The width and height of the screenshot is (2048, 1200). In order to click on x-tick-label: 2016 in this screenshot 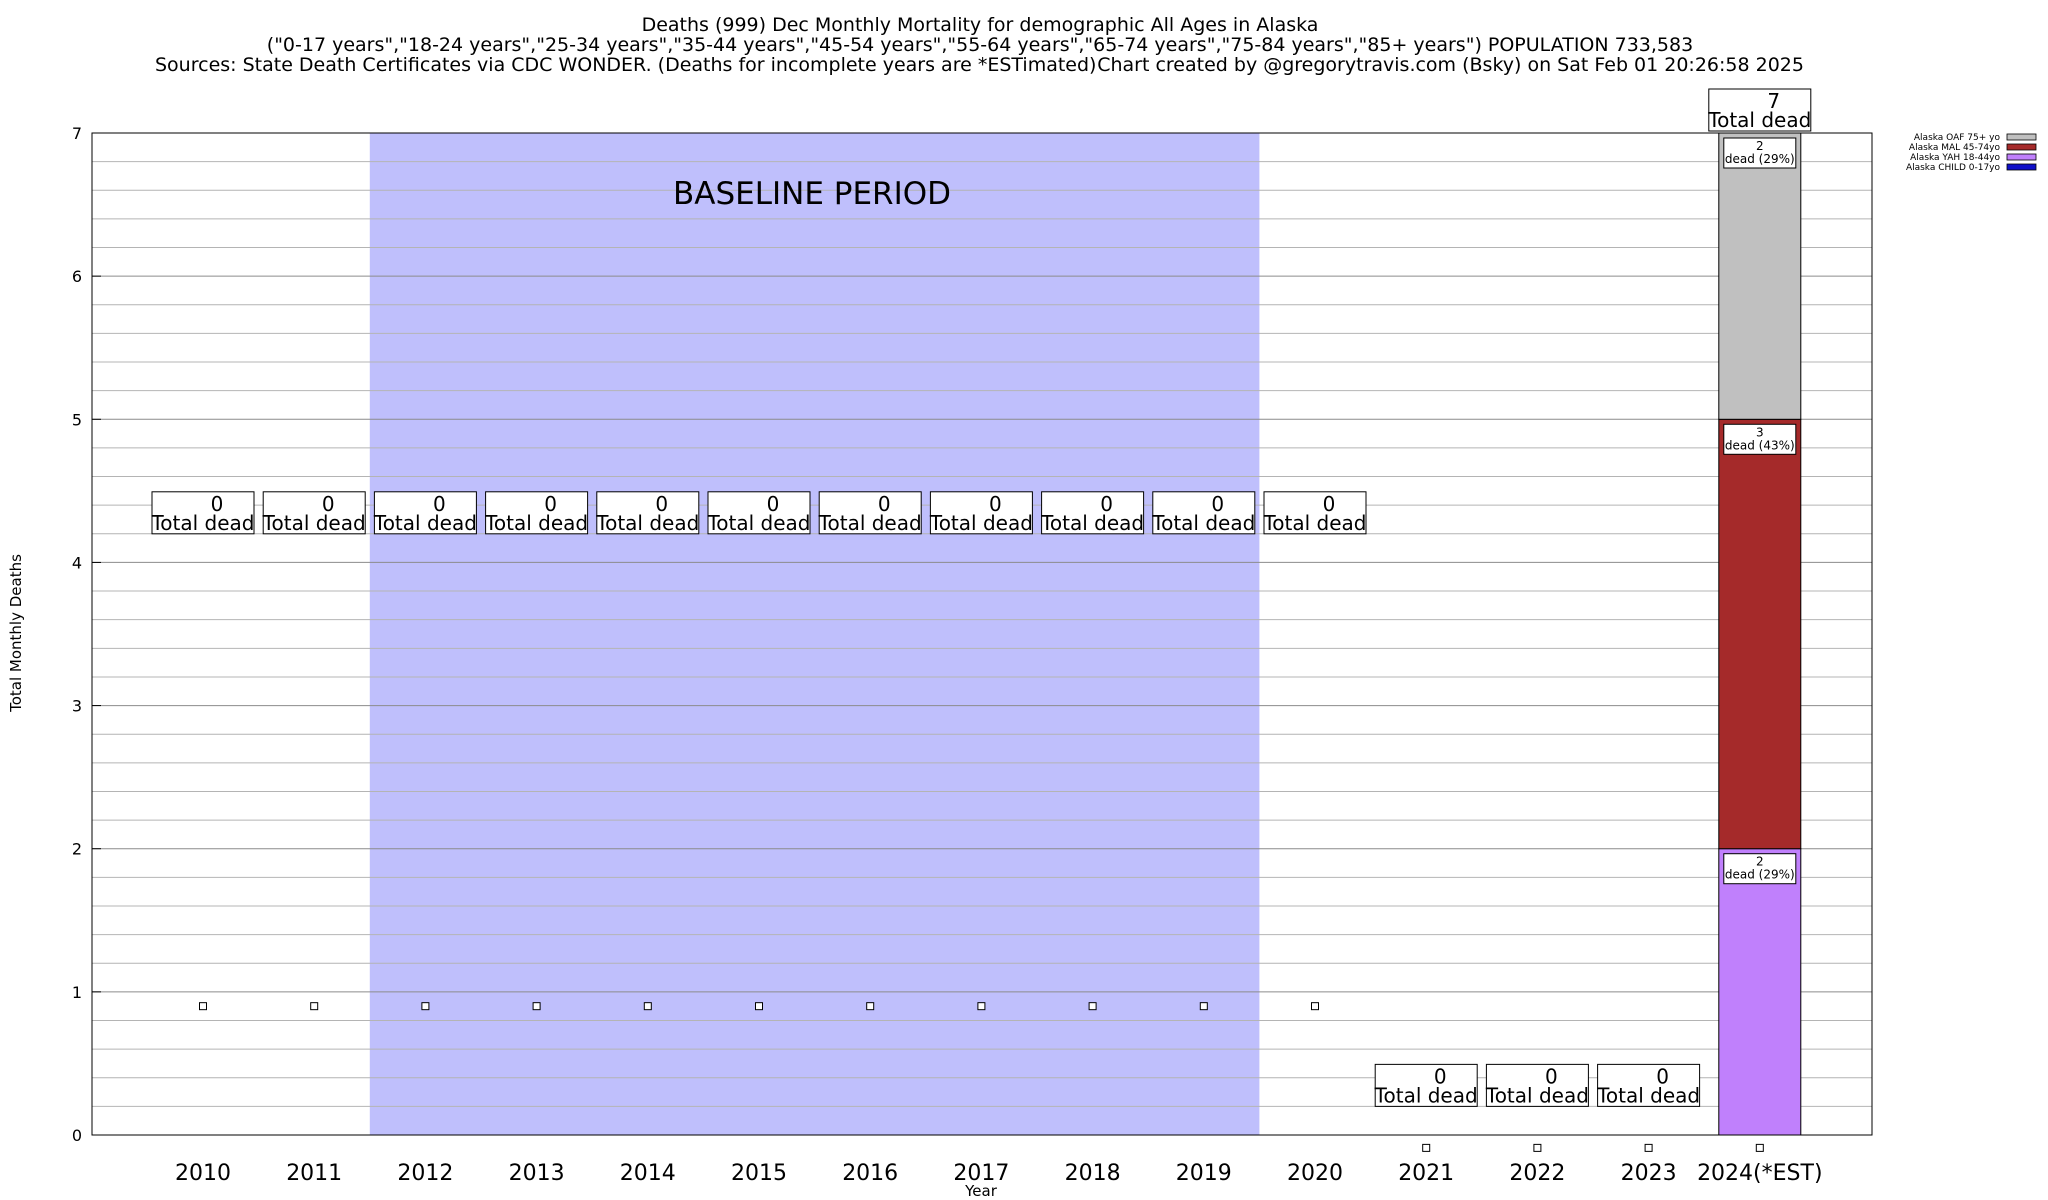, I will do `click(870, 1173)`.